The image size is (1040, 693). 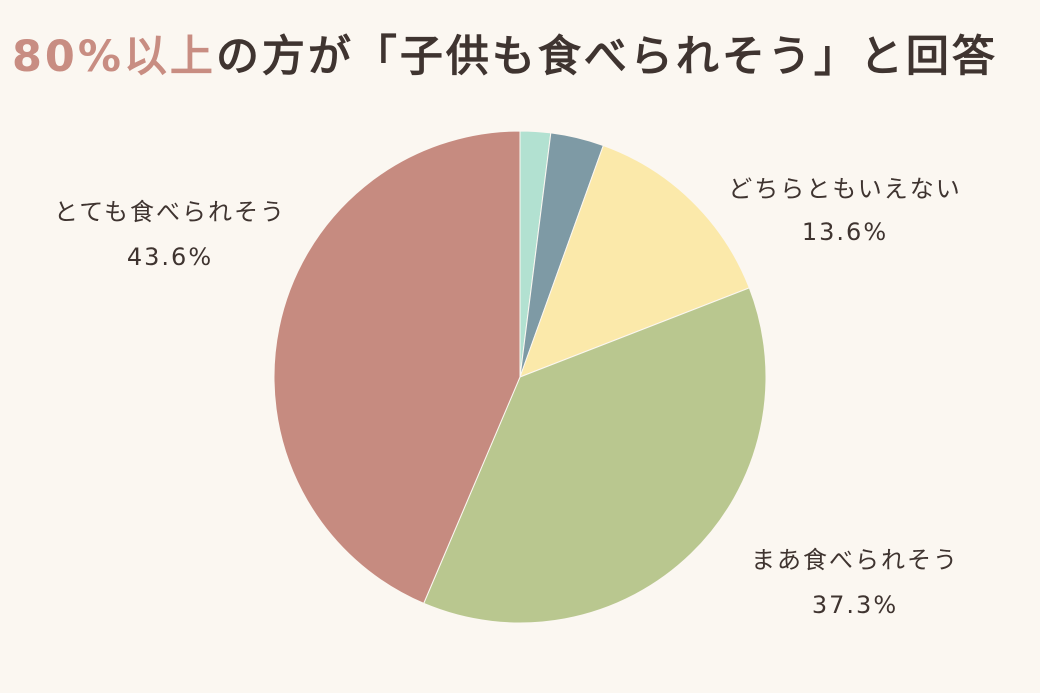 What do you see at coordinates (634, 261) in the screenshot?
I see `pie-slice` at bounding box center [634, 261].